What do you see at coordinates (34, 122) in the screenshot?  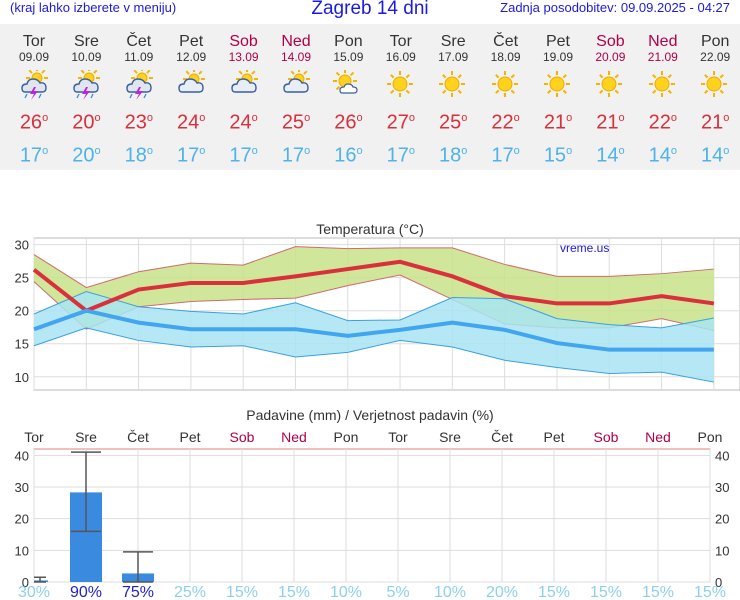 I see `max-temp: 26o` at bounding box center [34, 122].